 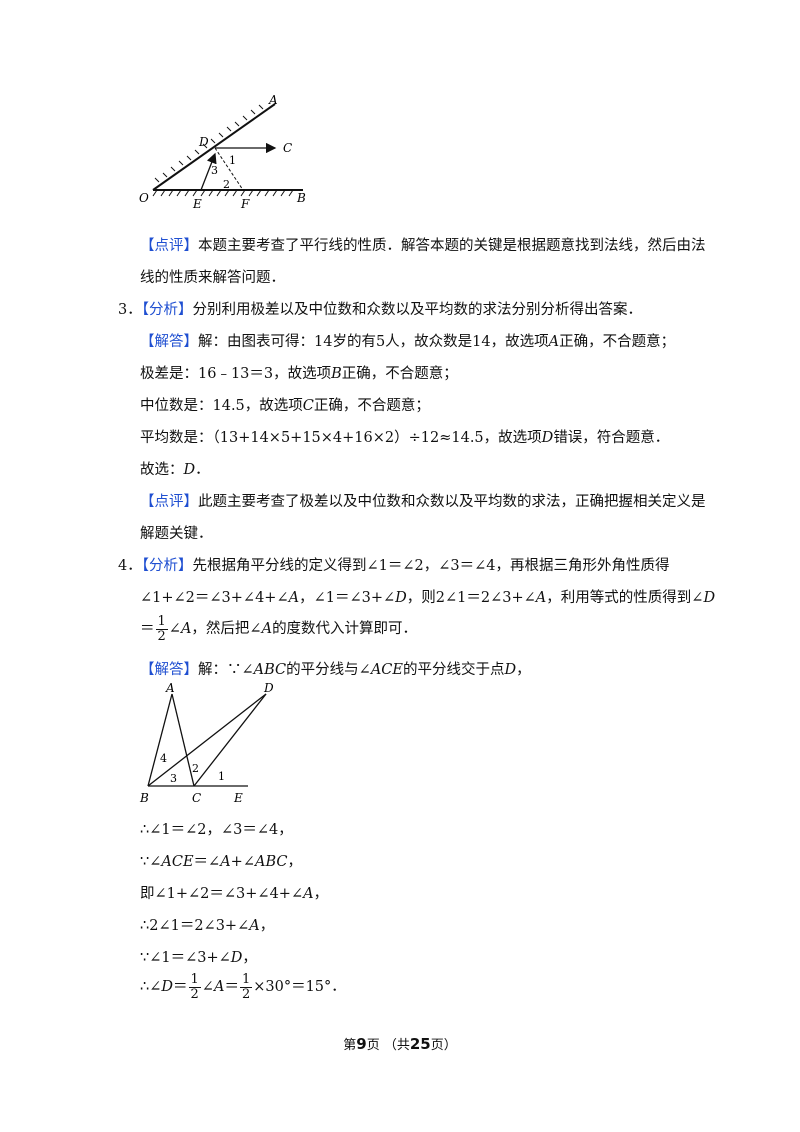 I want to click on question-number: 3．, so click(x=130, y=310).